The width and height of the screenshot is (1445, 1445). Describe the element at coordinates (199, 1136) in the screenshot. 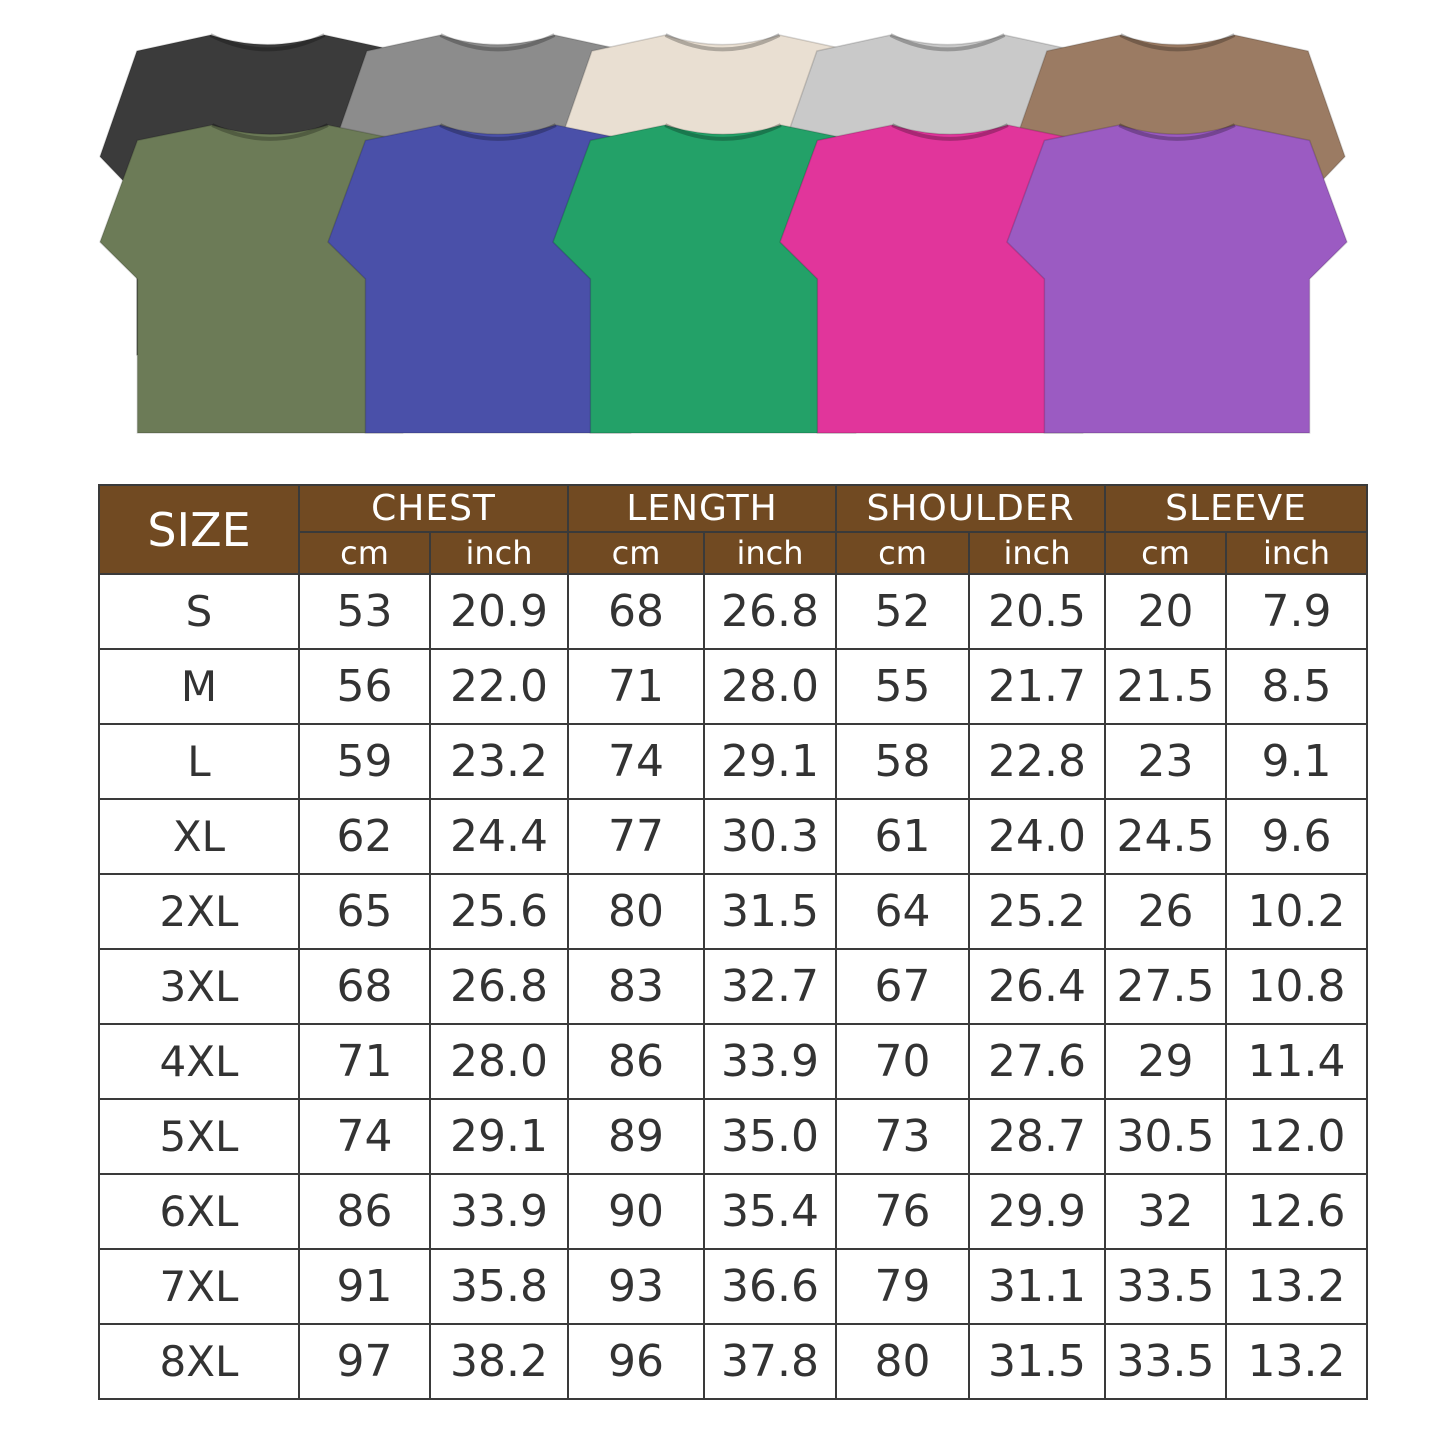

I see `size-cell: 5XL` at that location.